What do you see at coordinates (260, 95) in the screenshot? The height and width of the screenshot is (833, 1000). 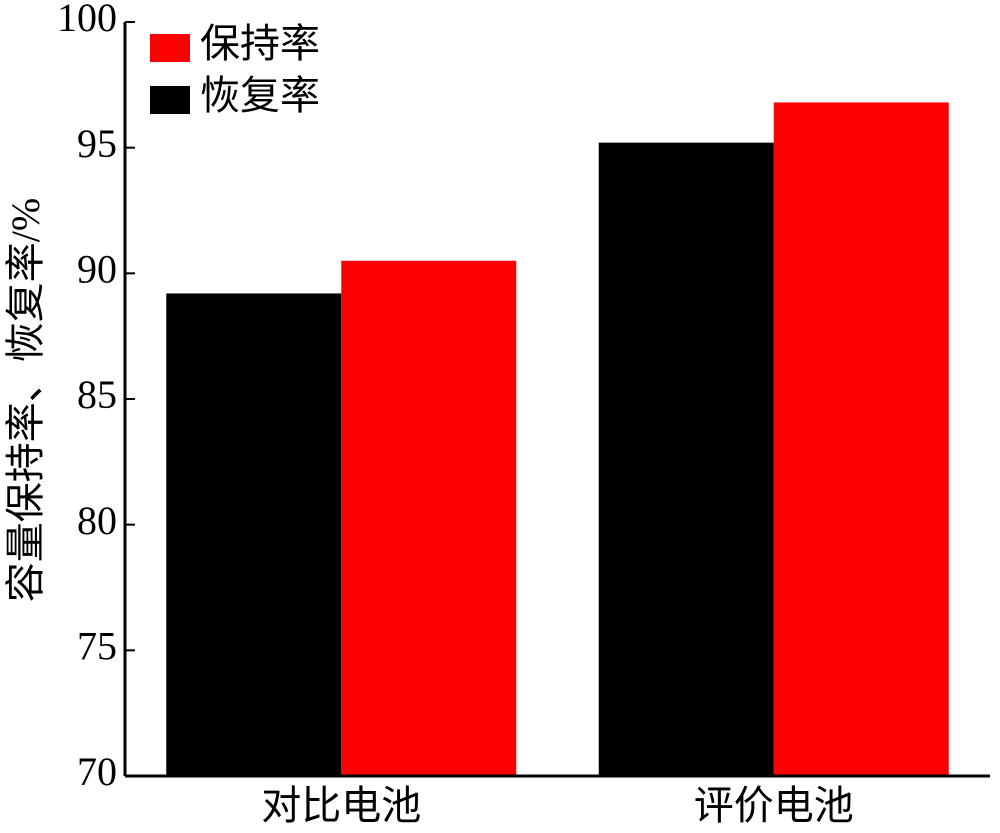 I see `legend-label: 恢复率` at bounding box center [260, 95].